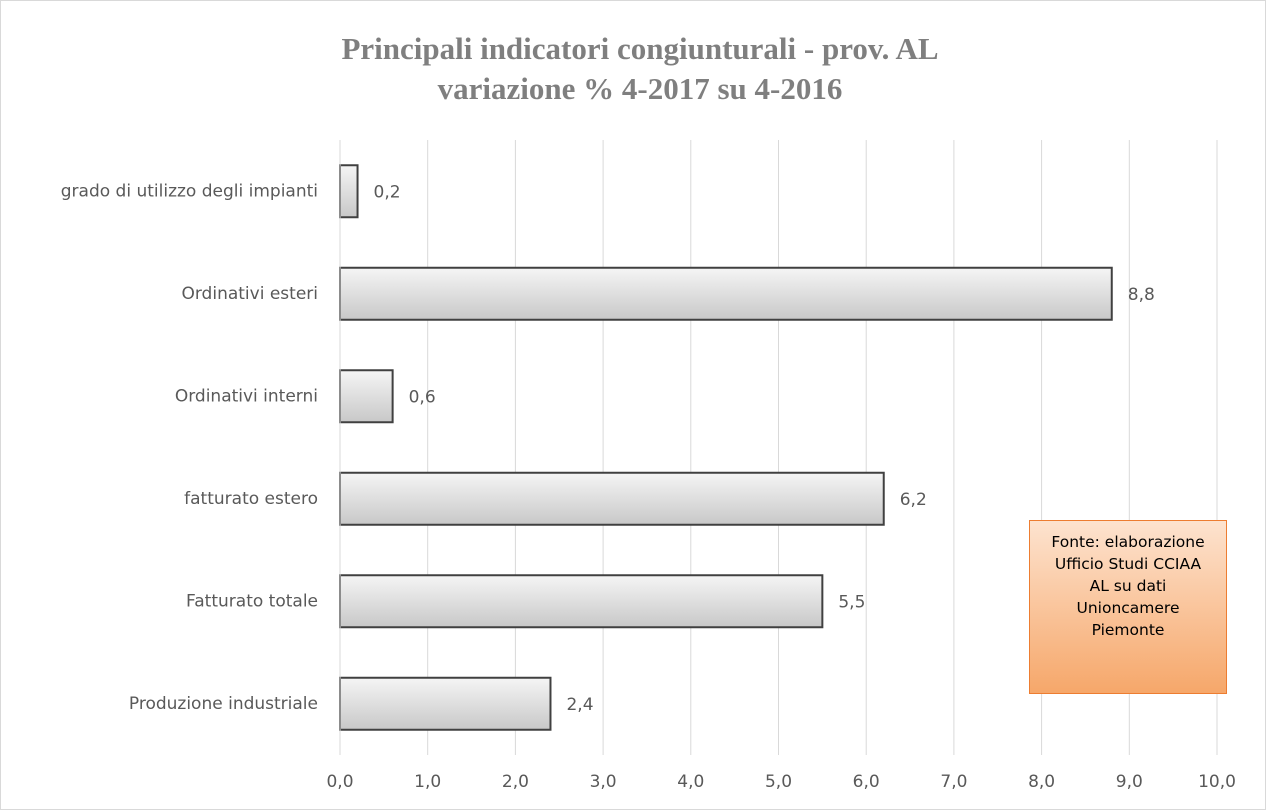 The width and height of the screenshot is (1266, 810). I want to click on data-label: 0,2, so click(387, 192).